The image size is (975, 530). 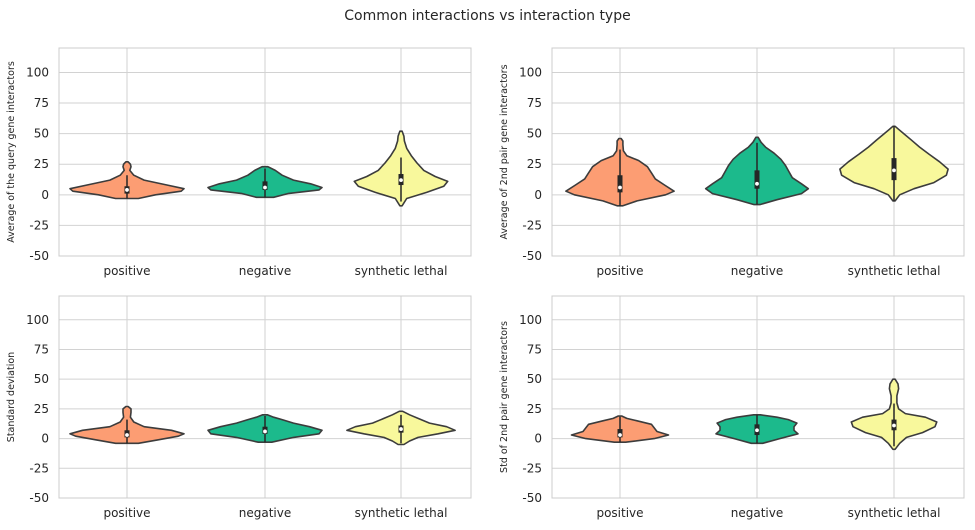 What do you see at coordinates (504, 151) in the screenshot?
I see `y-axis-label: Average of 2nd pair gene interactors` at bounding box center [504, 151].